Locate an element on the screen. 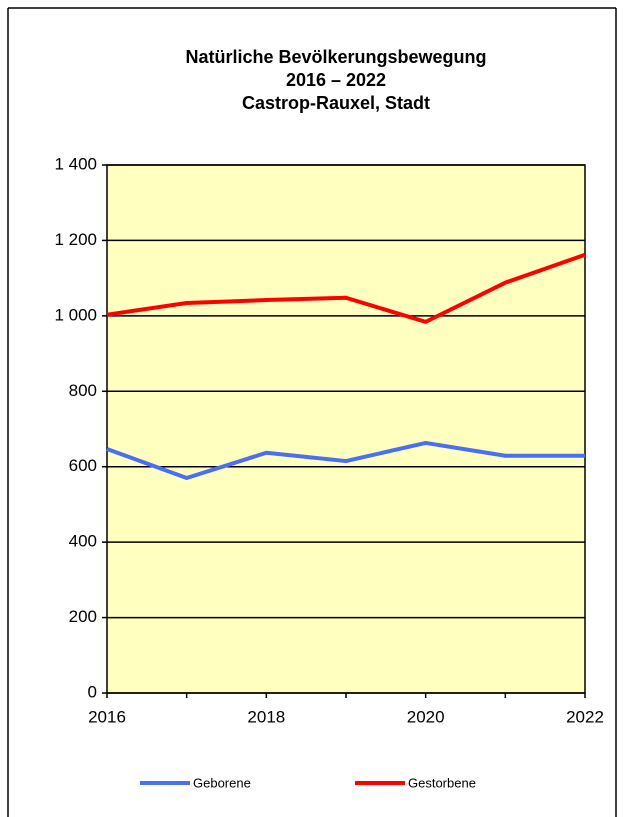  x-tick-label: 2022 is located at coordinates (585, 716).